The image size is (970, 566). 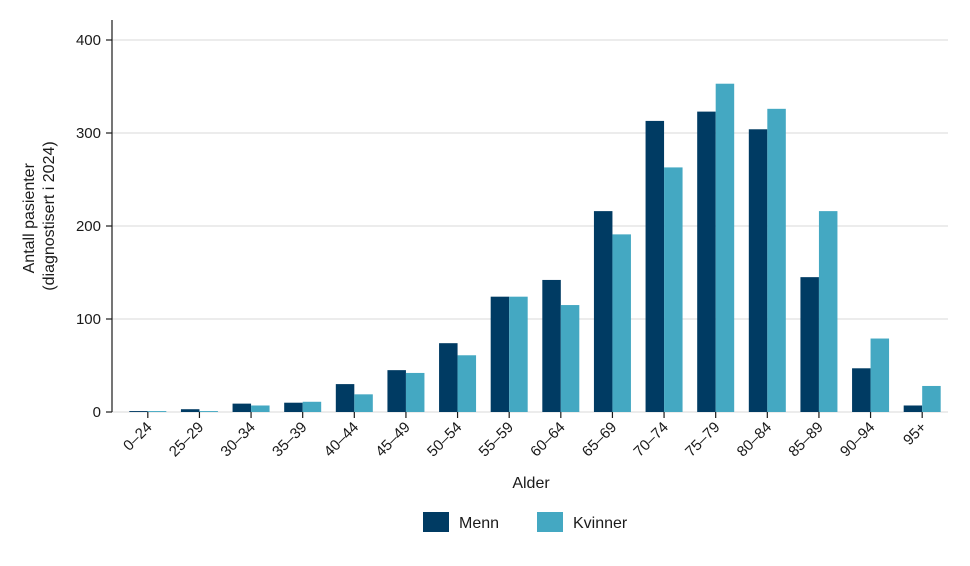 What do you see at coordinates (88, 226) in the screenshot?
I see `y-tick-label: 200` at bounding box center [88, 226].